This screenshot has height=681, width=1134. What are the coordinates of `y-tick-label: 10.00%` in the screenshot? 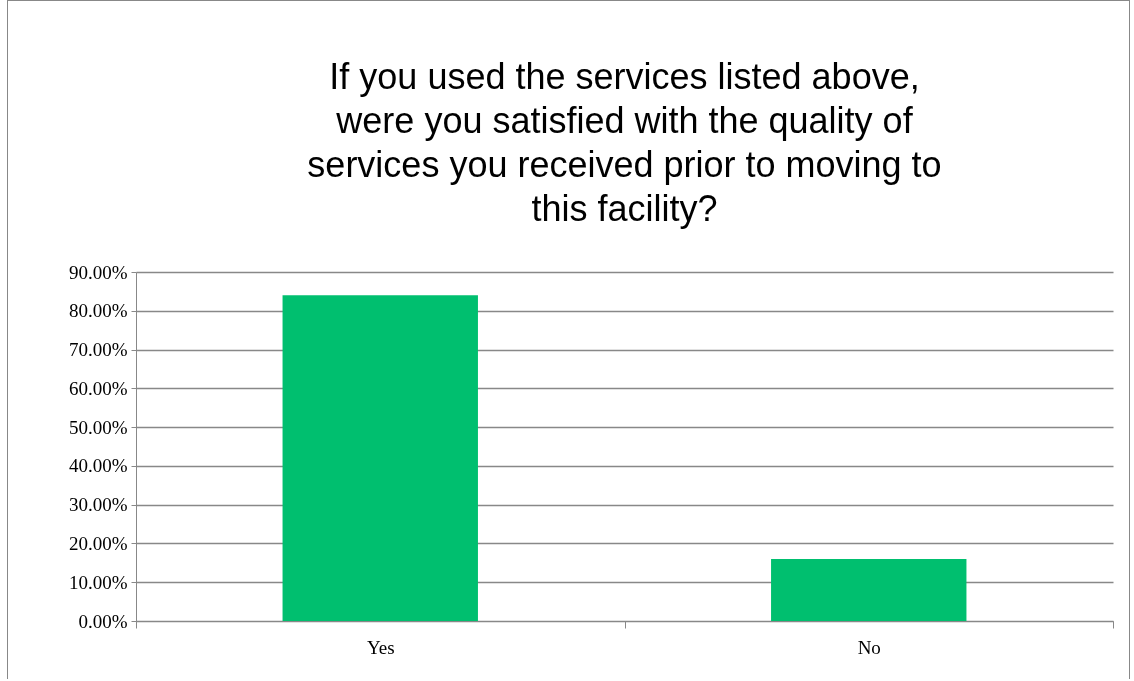 It's located at (98, 582).